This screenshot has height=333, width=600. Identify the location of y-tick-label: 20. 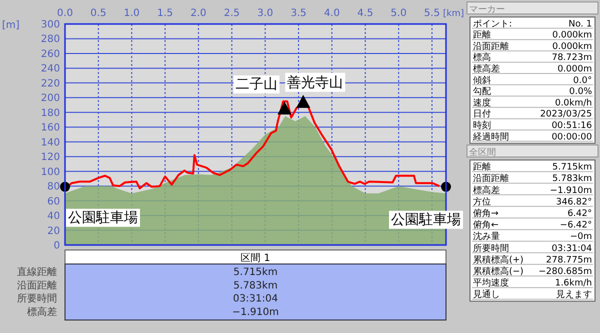
(53, 231).